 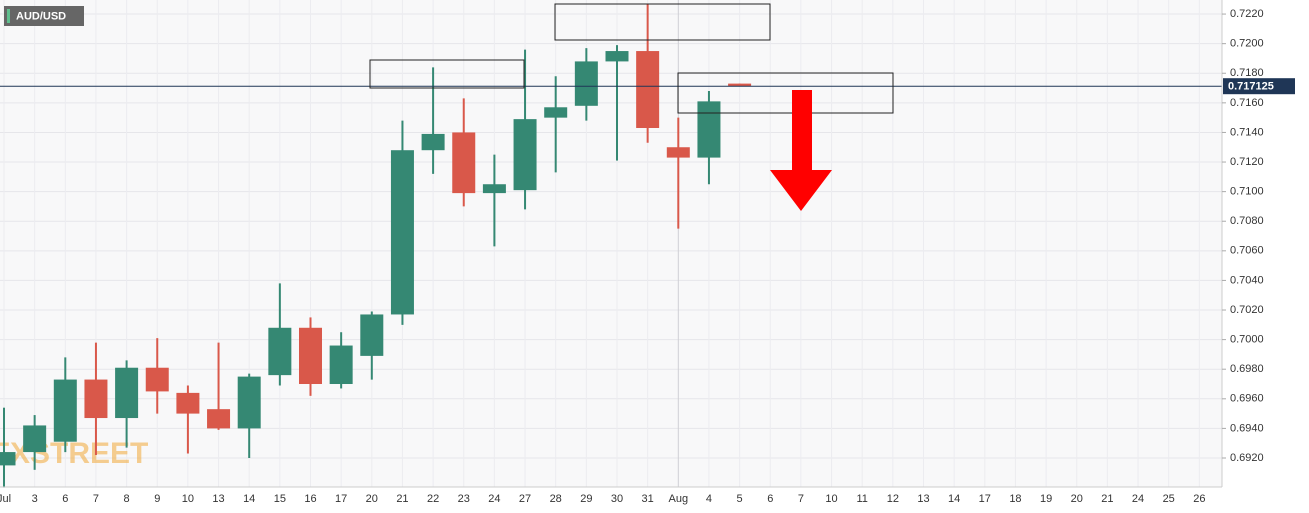 I want to click on y-tick-label: 0.7000, so click(x=1247, y=340).